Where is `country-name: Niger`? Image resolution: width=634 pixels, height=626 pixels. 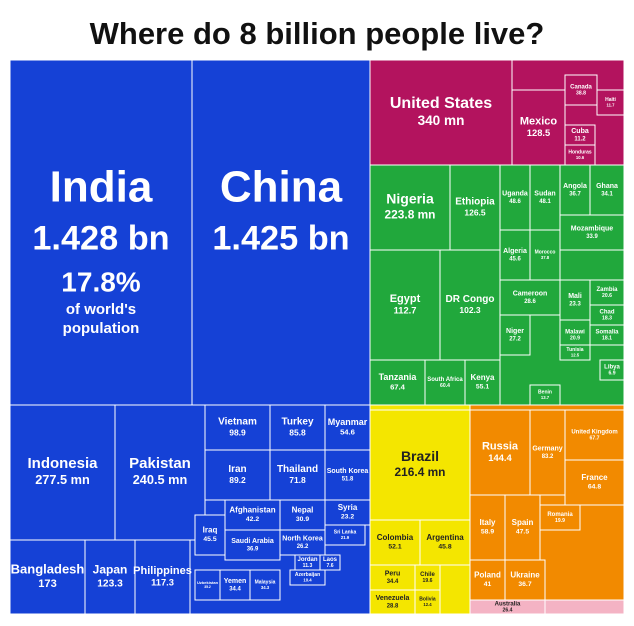 country-name: Niger is located at coordinates (515, 331).